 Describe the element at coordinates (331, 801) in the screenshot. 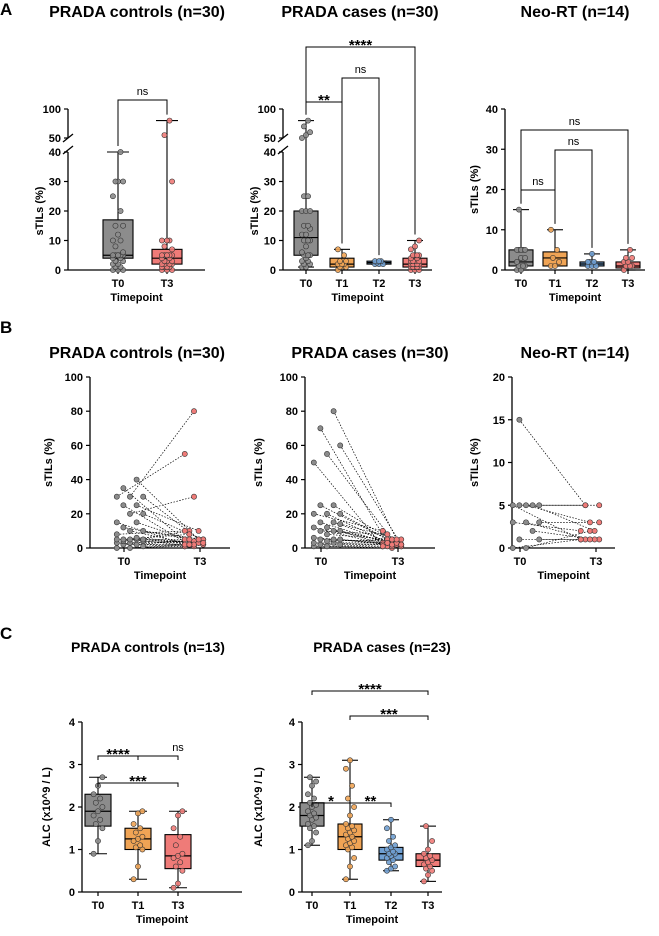

I see `significance-label: *` at that location.